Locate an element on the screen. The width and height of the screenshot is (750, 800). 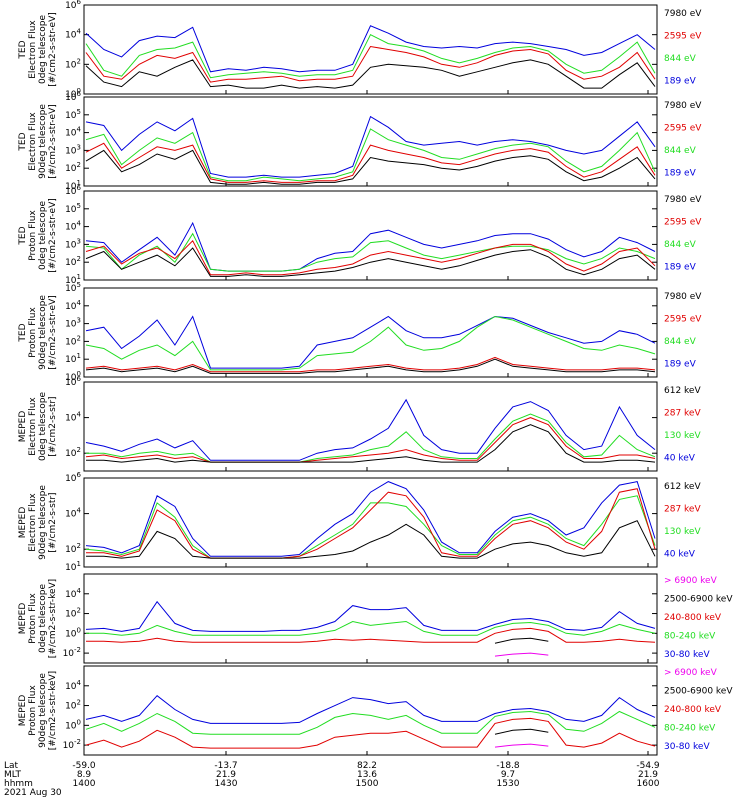
tick-mlt-3: 9.7 is located at coordinates (508, 775).